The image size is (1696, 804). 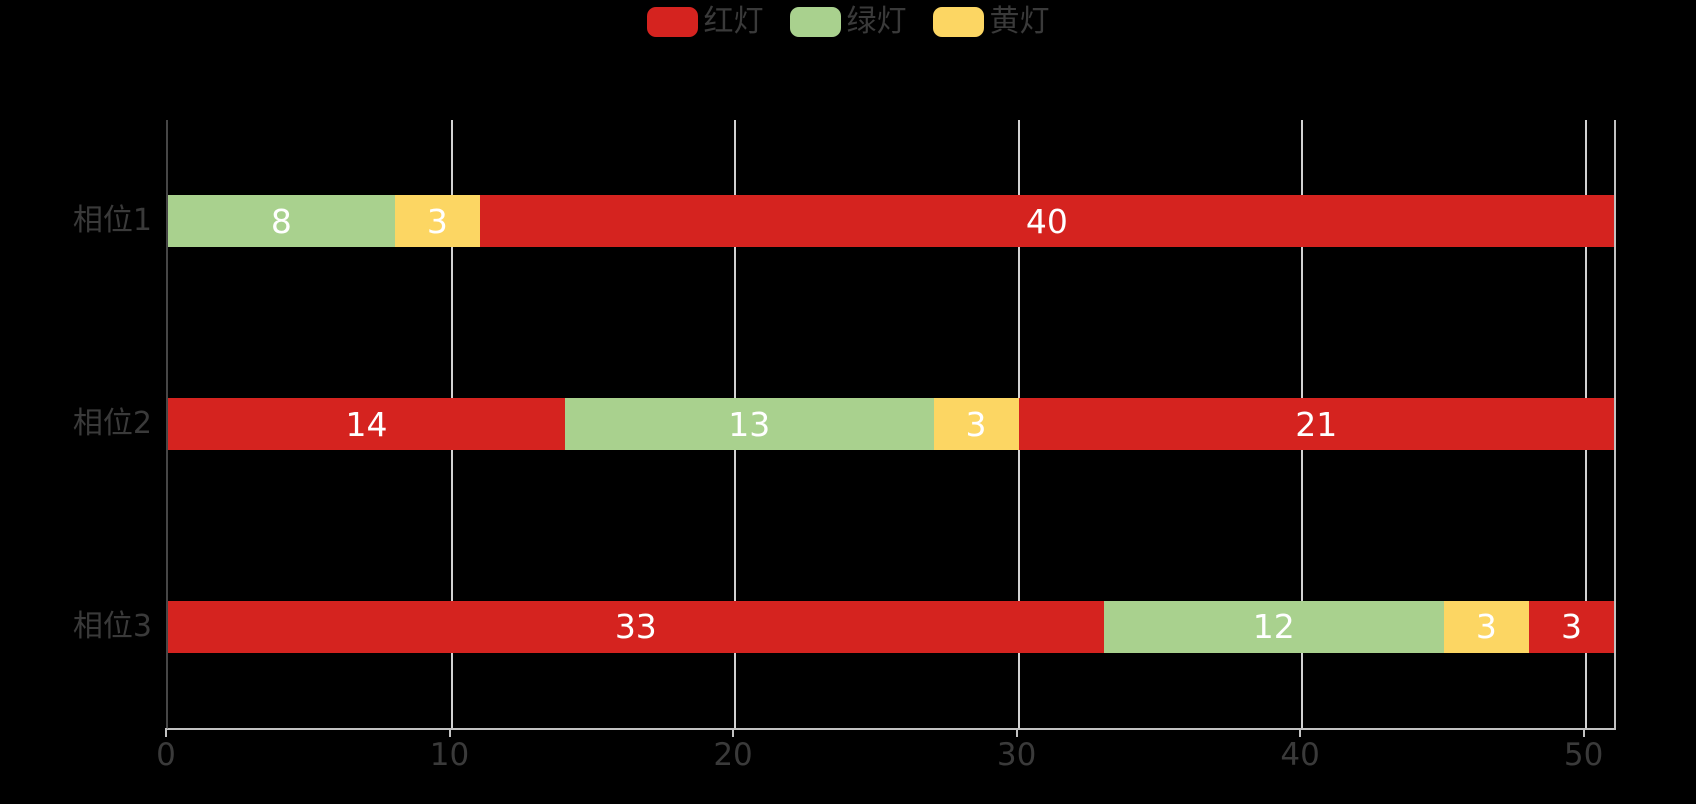 I want to click on bar-segment-红灯: 33, so click(x=636, y=626).